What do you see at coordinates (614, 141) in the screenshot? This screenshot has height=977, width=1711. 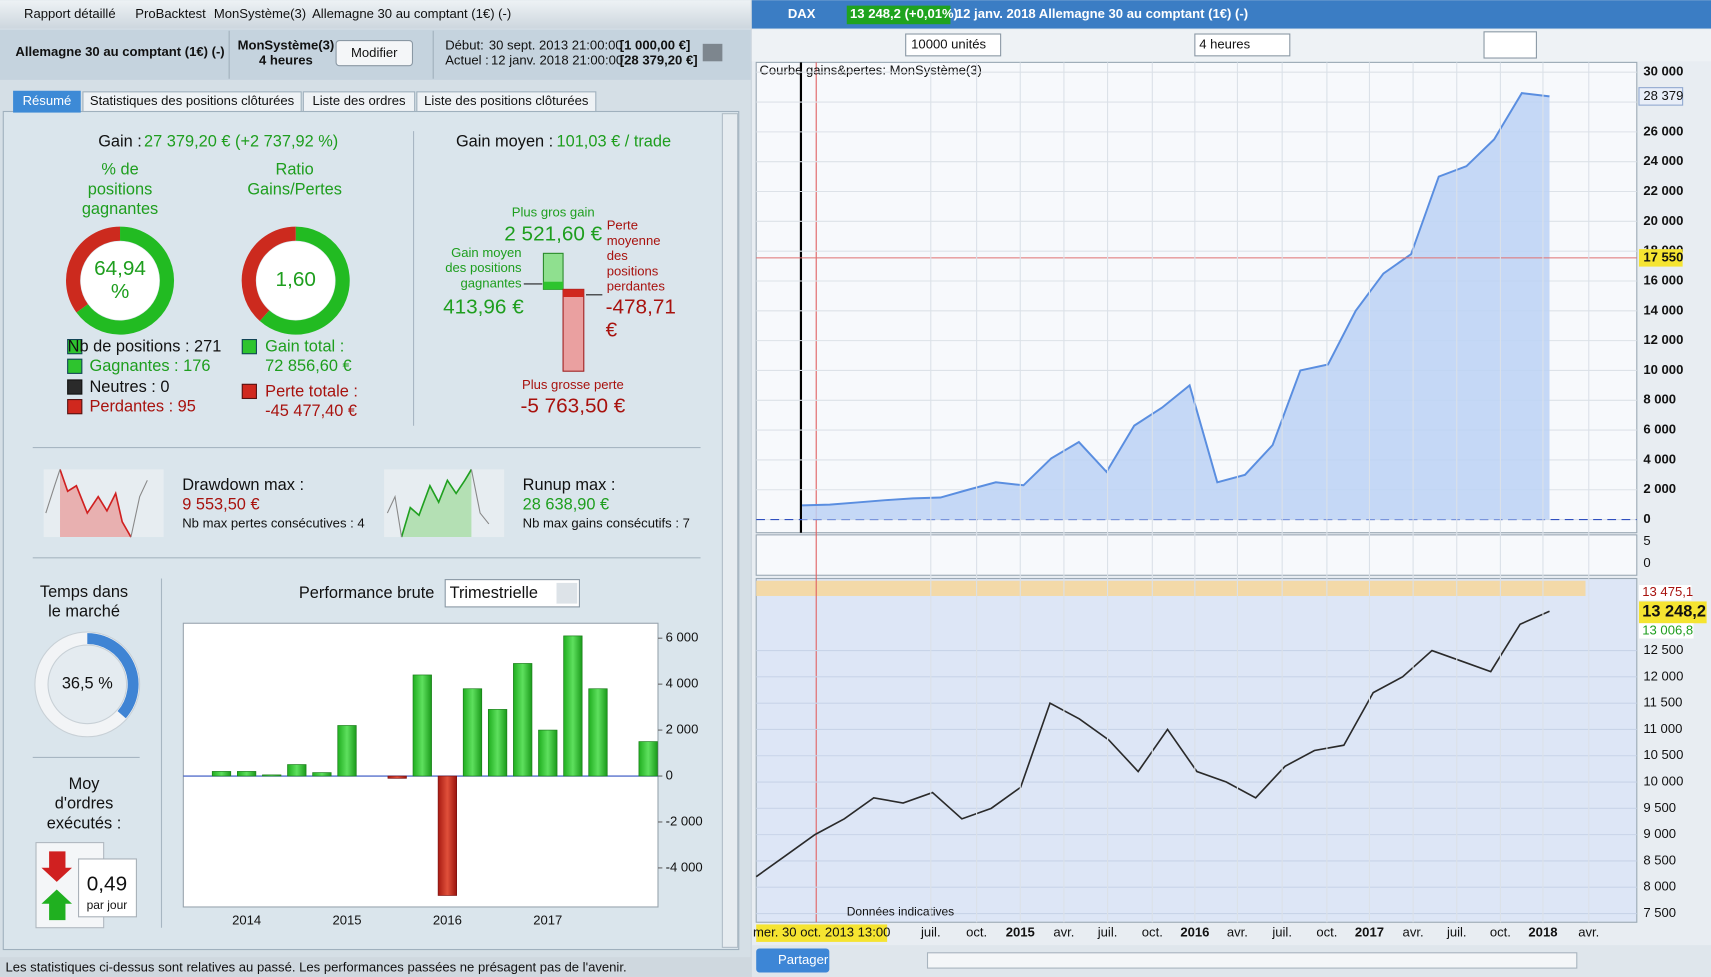 I see `label: 101,03 € / trade` at bounding box center [614, 141].